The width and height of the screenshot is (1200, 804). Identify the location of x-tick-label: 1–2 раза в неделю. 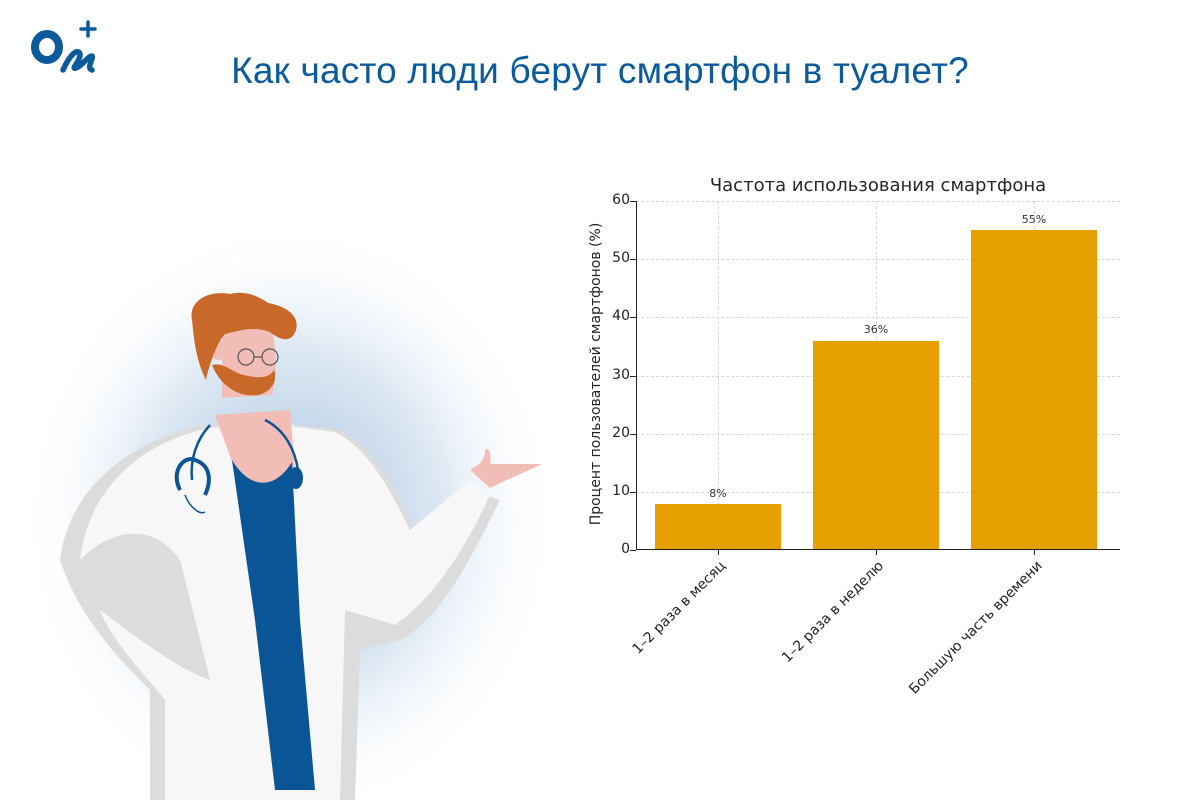
(833, 612).